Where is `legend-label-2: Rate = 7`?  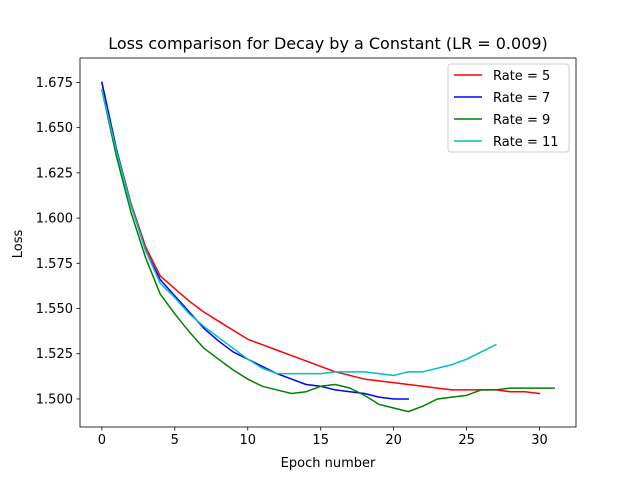 legend-label-2: Rate = 7 is located at coordinates (521, 98).